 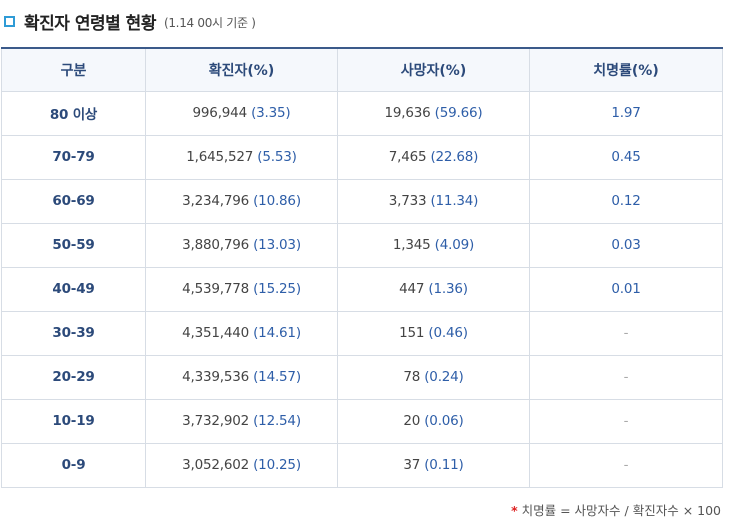 I want to click on age-group-cell: 60-69, so click(x=73, y=201).